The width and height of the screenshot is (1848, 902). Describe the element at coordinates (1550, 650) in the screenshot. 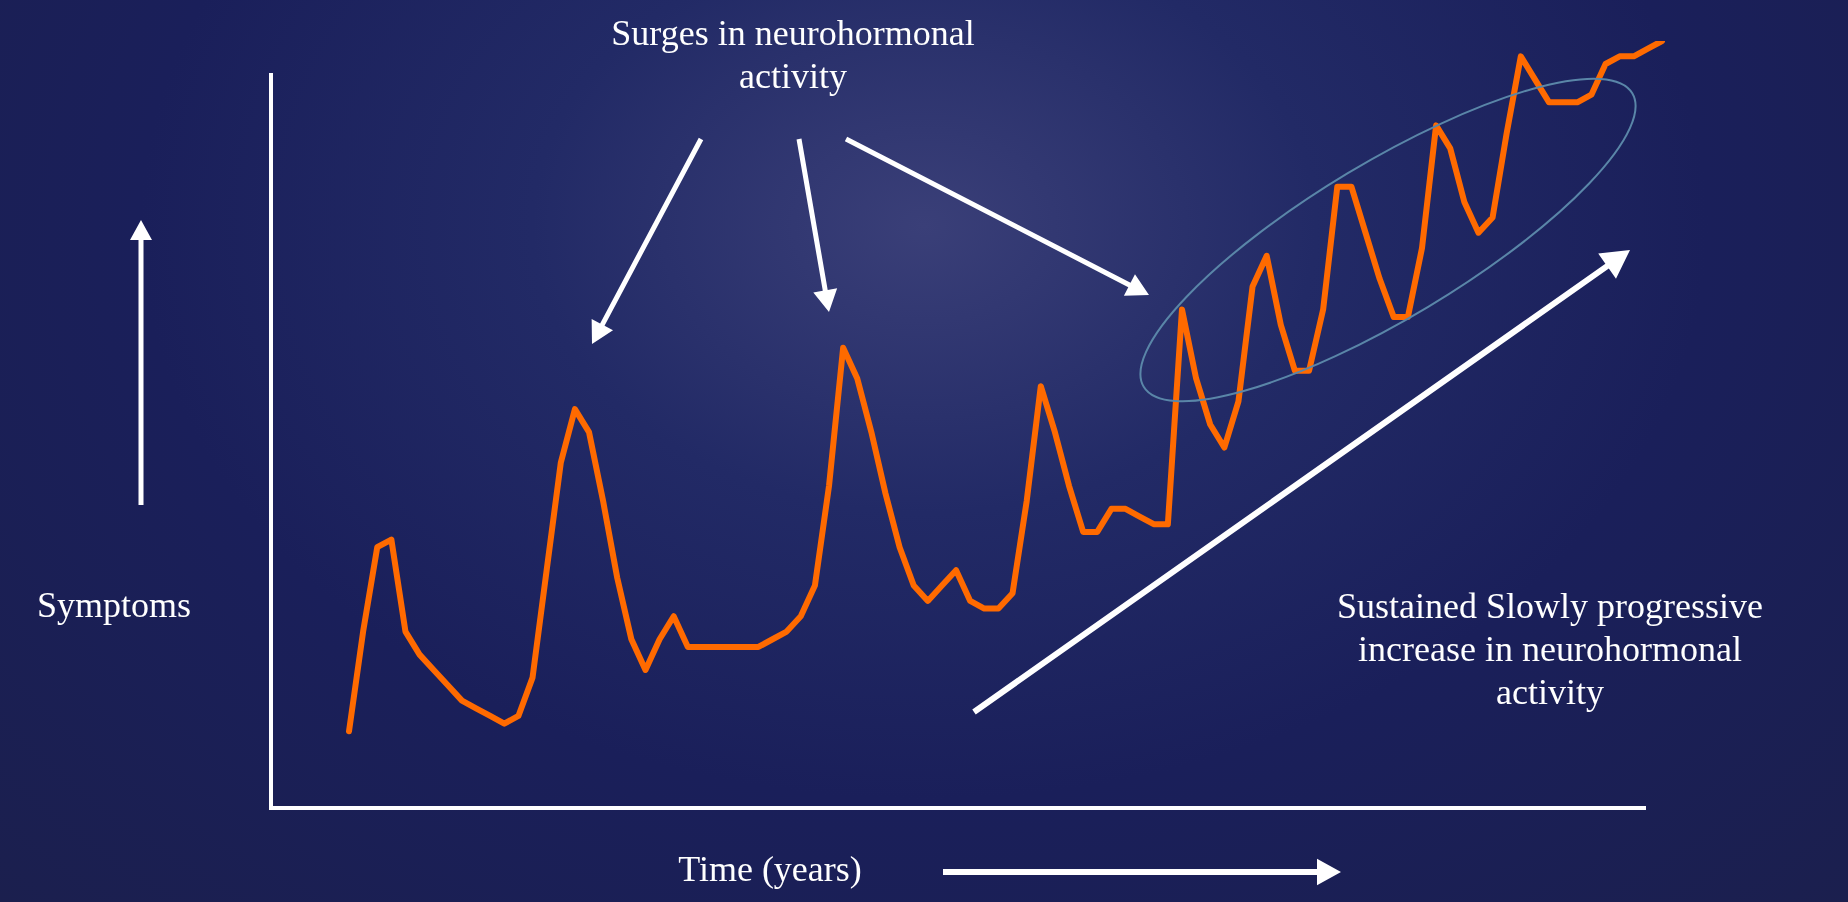

I see `annotation: Sustained Slowly progressive increase in neurohormonal activity` at that location.